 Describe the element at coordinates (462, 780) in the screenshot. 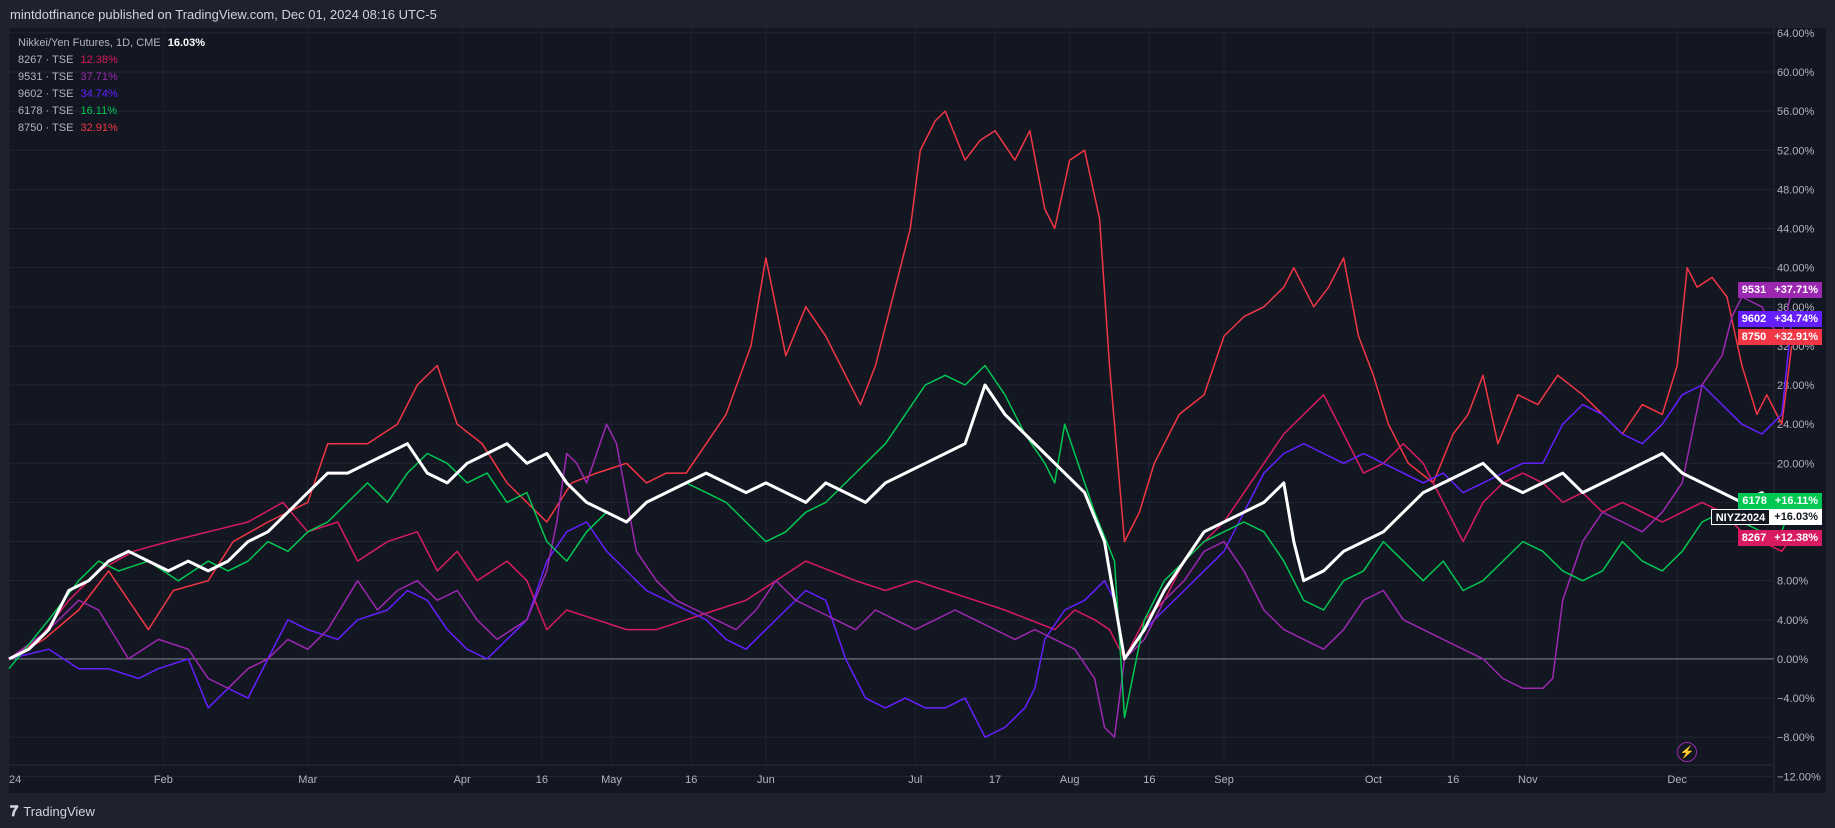

I see `x-tick-label: Apr` at that location.